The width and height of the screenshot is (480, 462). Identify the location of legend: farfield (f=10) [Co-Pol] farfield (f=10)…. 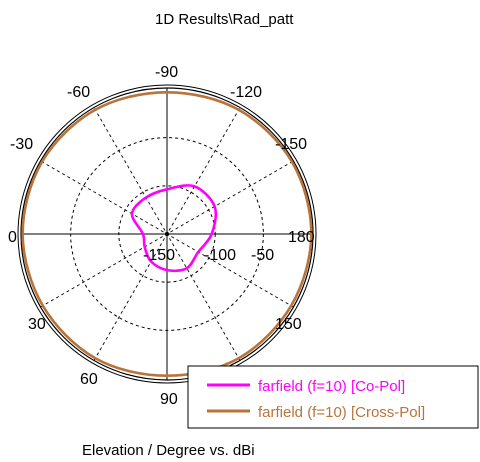
(333, 397).